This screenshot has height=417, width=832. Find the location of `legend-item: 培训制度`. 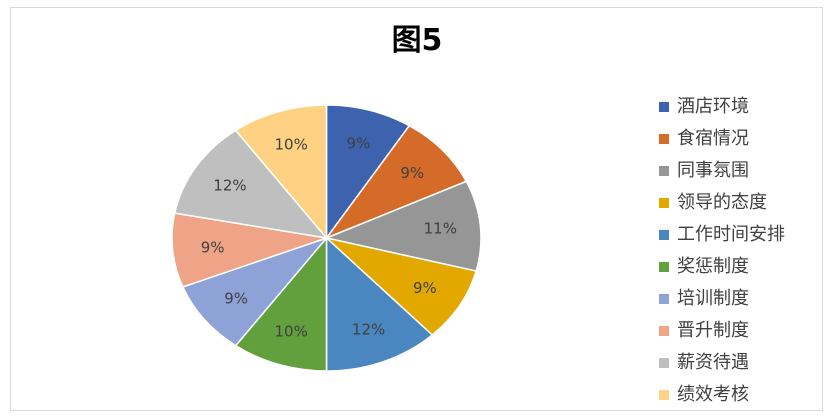

legend-item: 培训制度 is located at coordinates (740, 304).